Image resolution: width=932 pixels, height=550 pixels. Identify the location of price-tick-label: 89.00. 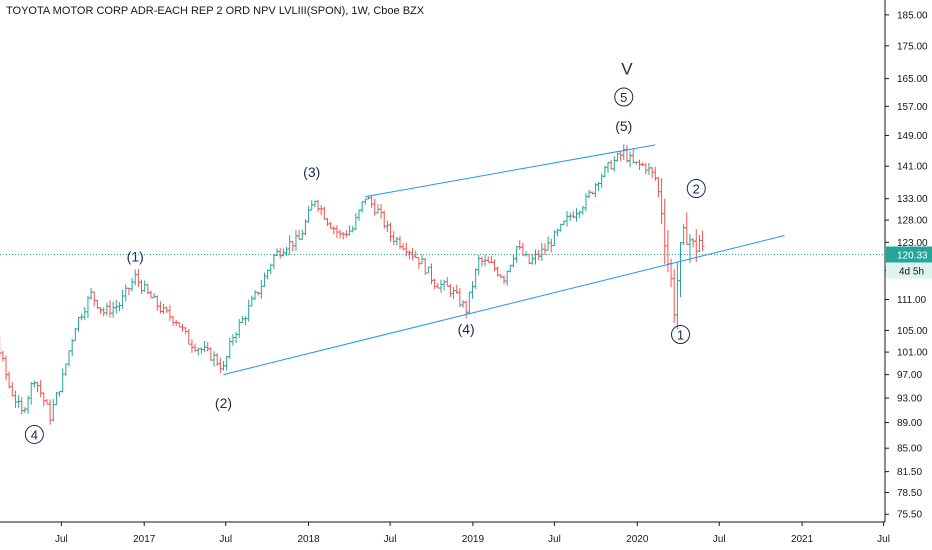
(909, 423).